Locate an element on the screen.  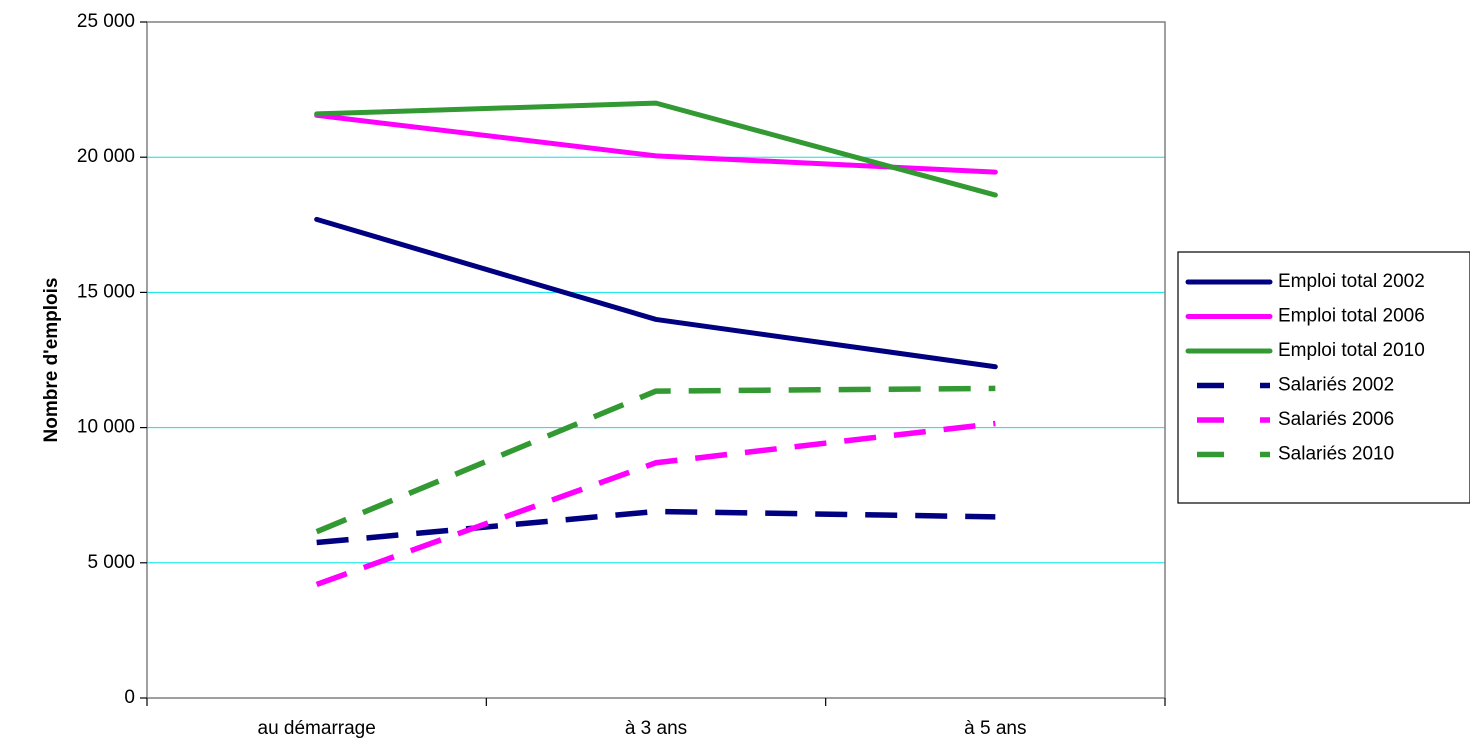
legend-label: Salariés 2002 is located at coordinates (1336, 385).